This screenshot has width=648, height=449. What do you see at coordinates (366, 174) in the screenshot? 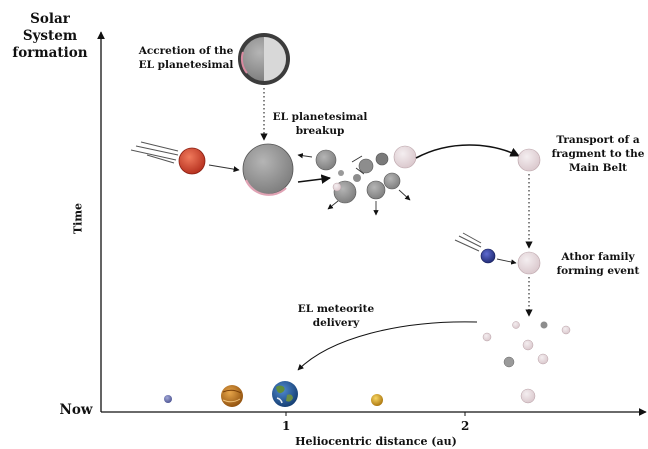
I see `breakup-fragments` at bounding box center [366, 174].